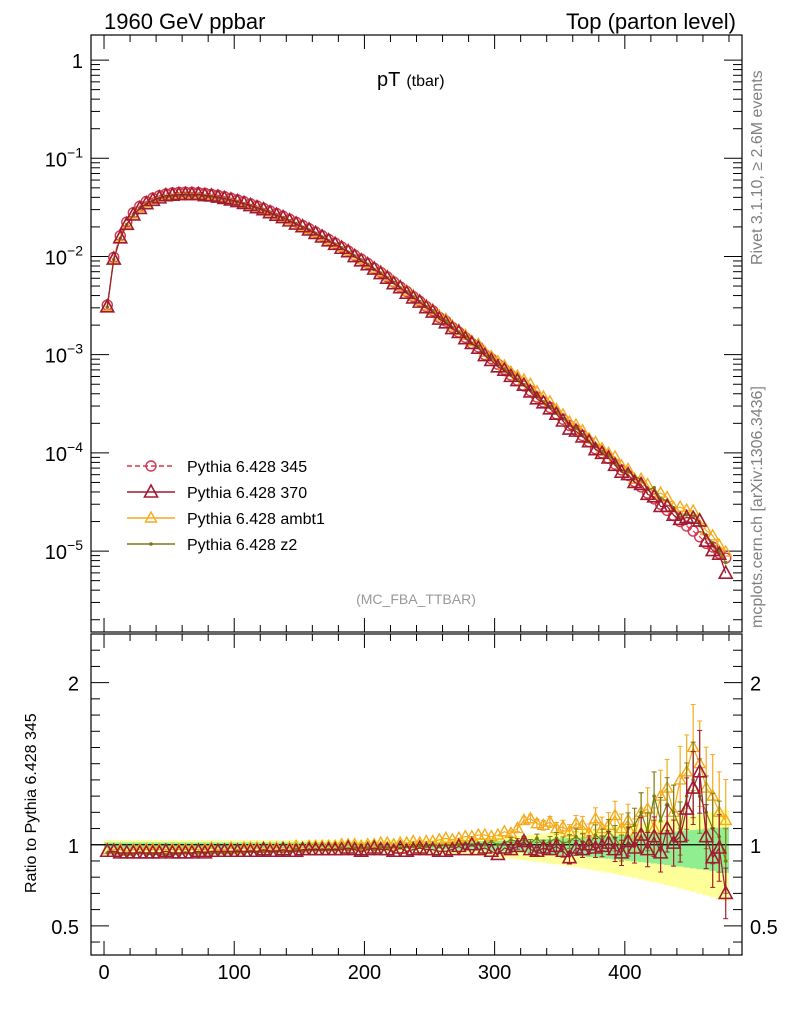 The height and width of the screenshot is (1024, 786). Describe the element at coordinates (64, 157) in the screenshot. I see `main-ytick-label: 10⁻¹` at that location.